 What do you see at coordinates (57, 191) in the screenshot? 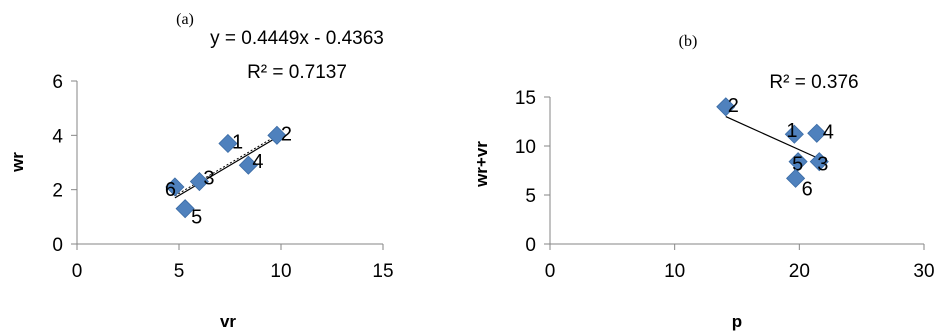
I see `panel-a-y-tick-label: 2` at bounding box center [57, 191].